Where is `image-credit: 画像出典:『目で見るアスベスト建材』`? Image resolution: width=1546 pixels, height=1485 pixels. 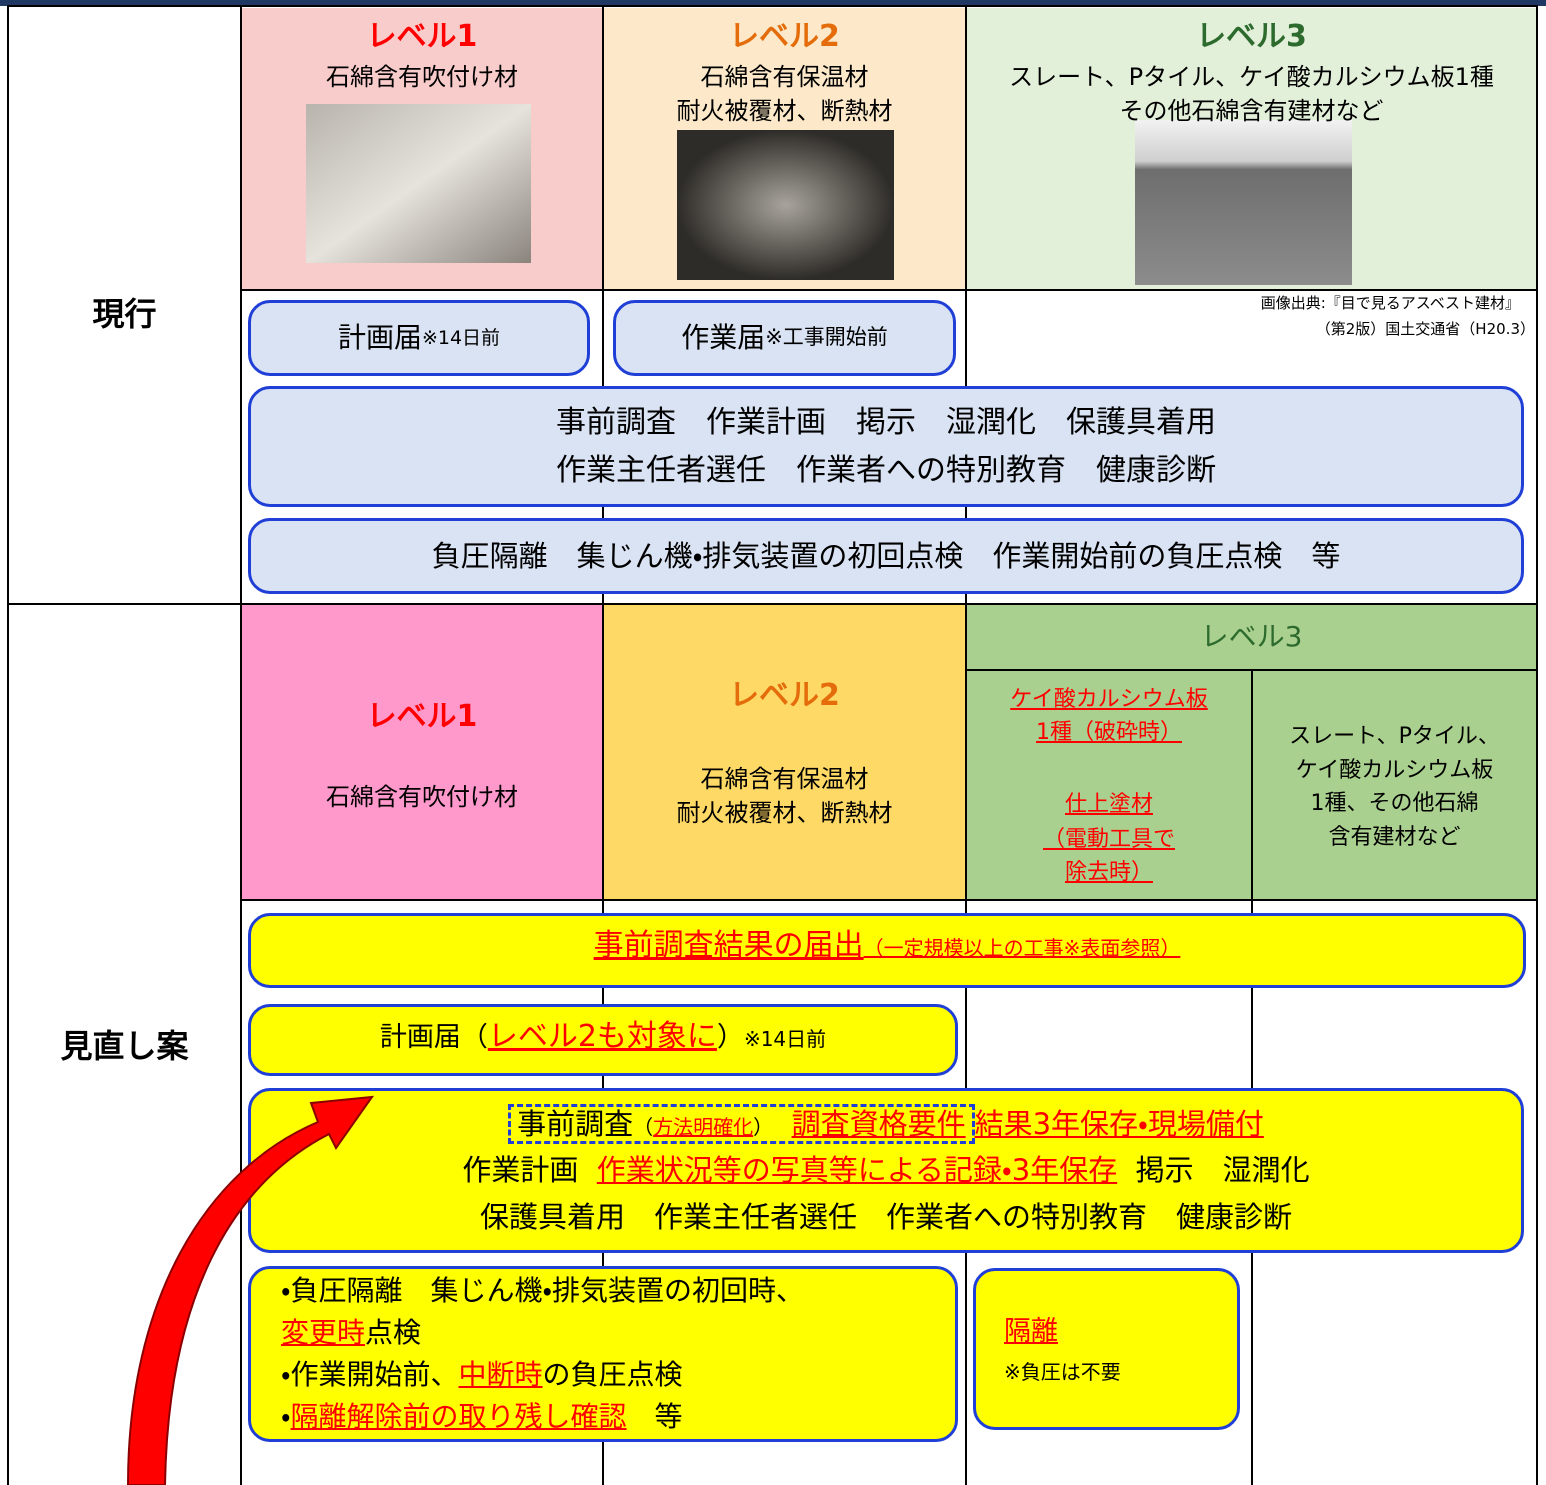 image-credit: 画像出典:『目で見るアスベスト建材』 is located at coordinates (1390, 303).